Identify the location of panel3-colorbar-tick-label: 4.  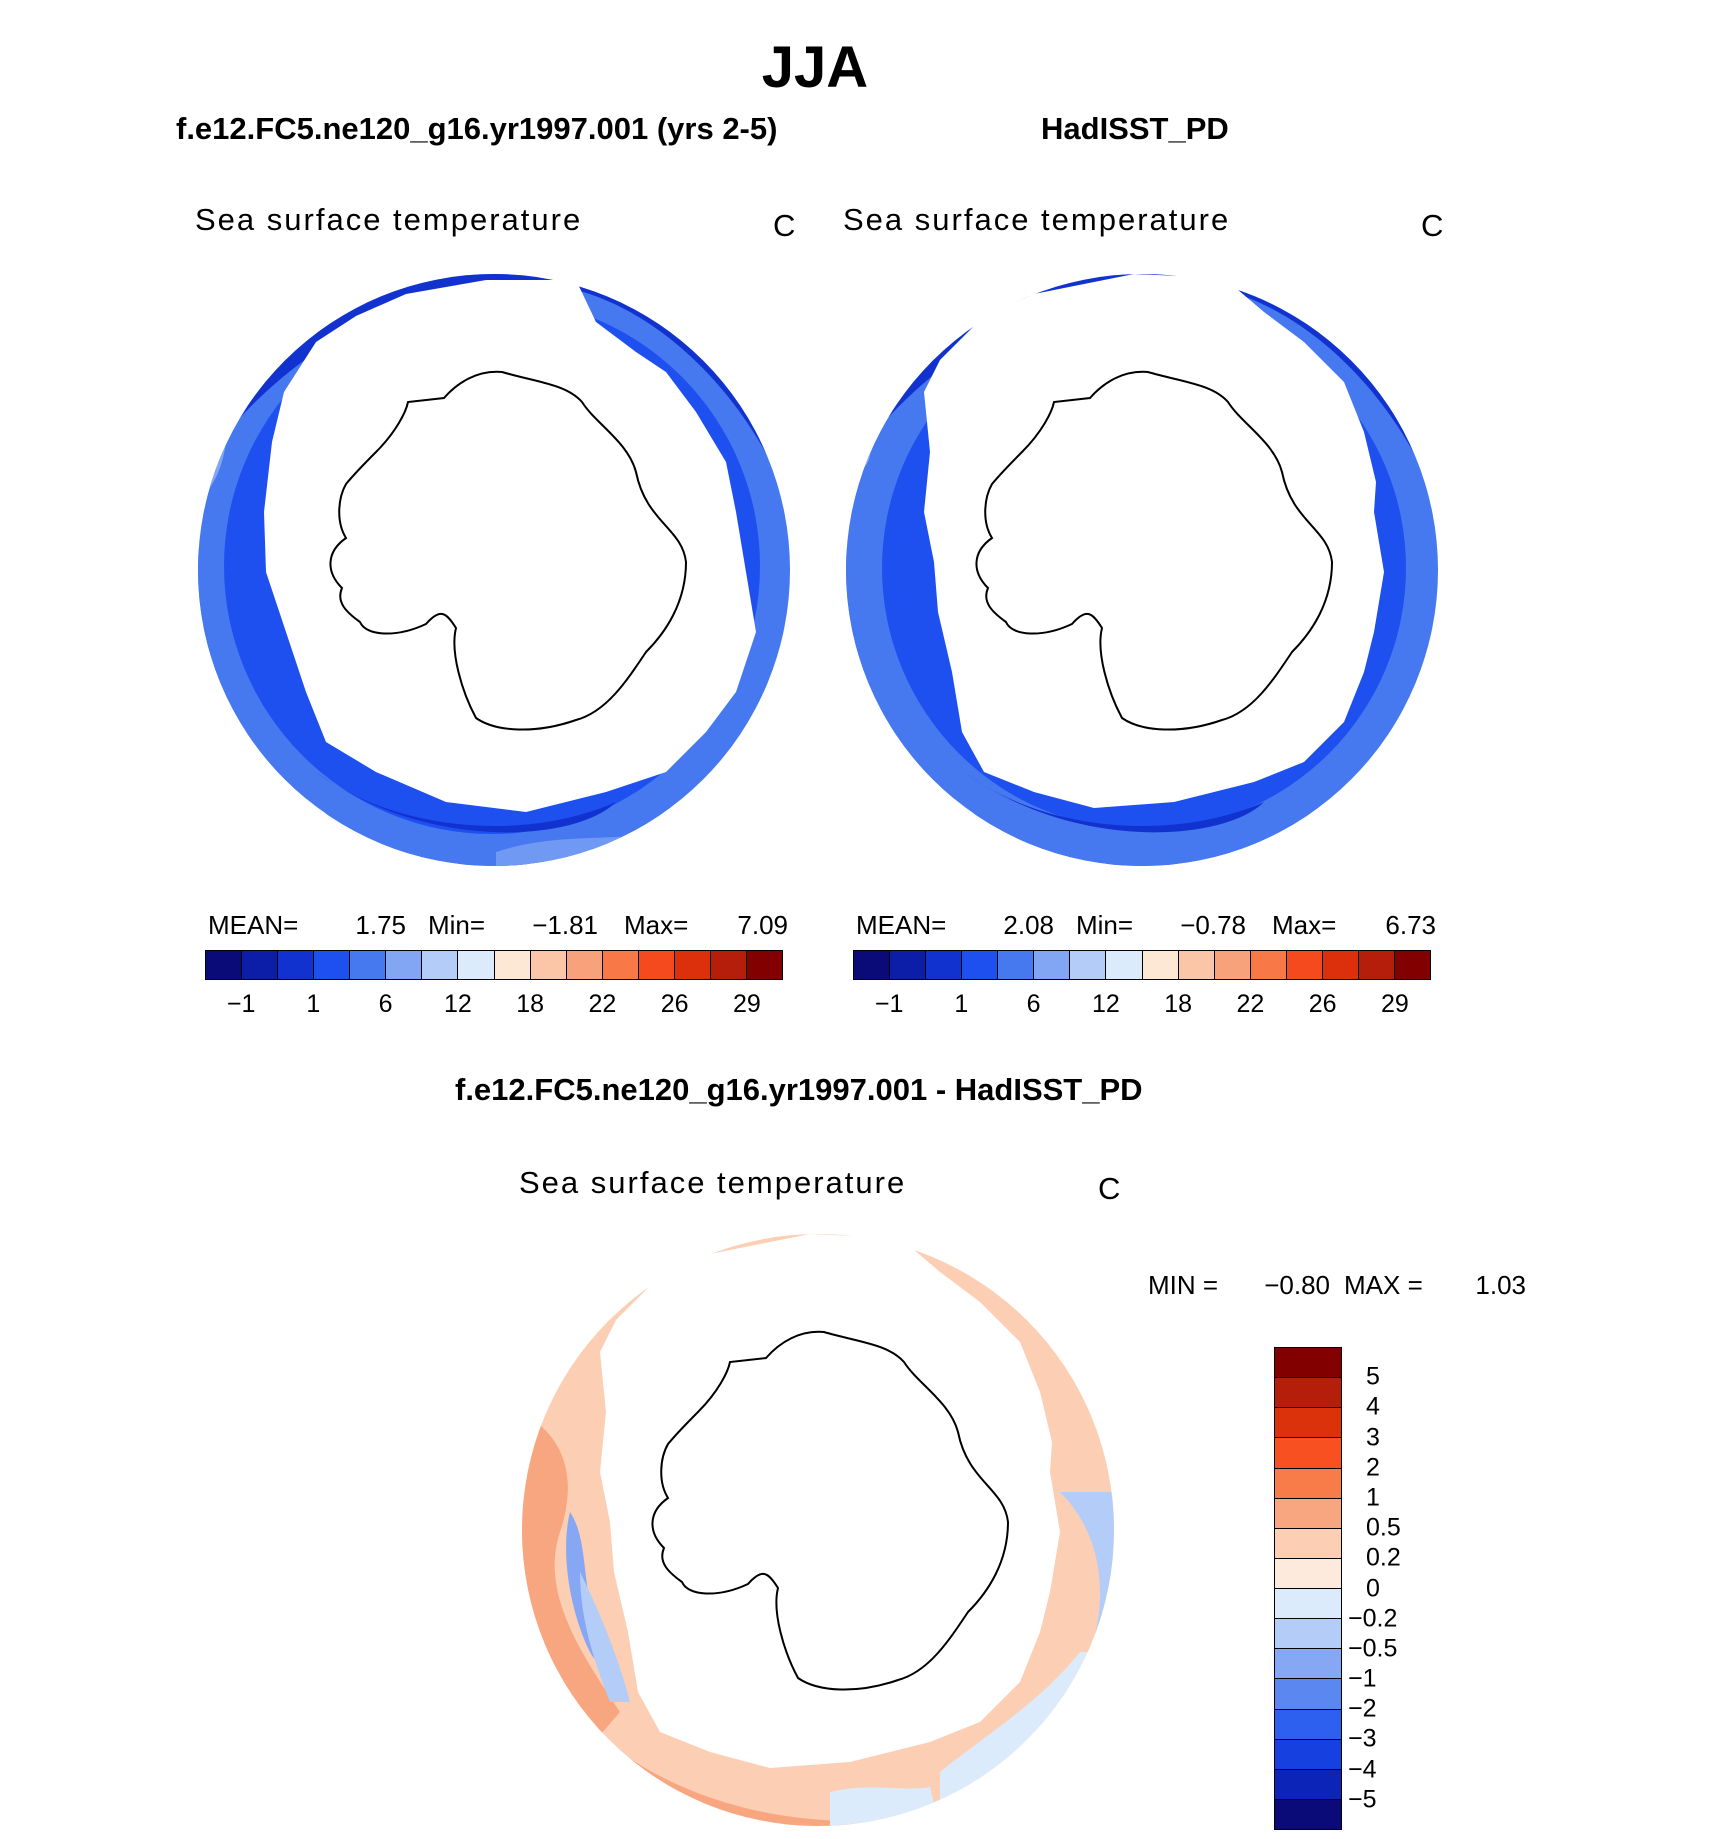
(1373, 1406).